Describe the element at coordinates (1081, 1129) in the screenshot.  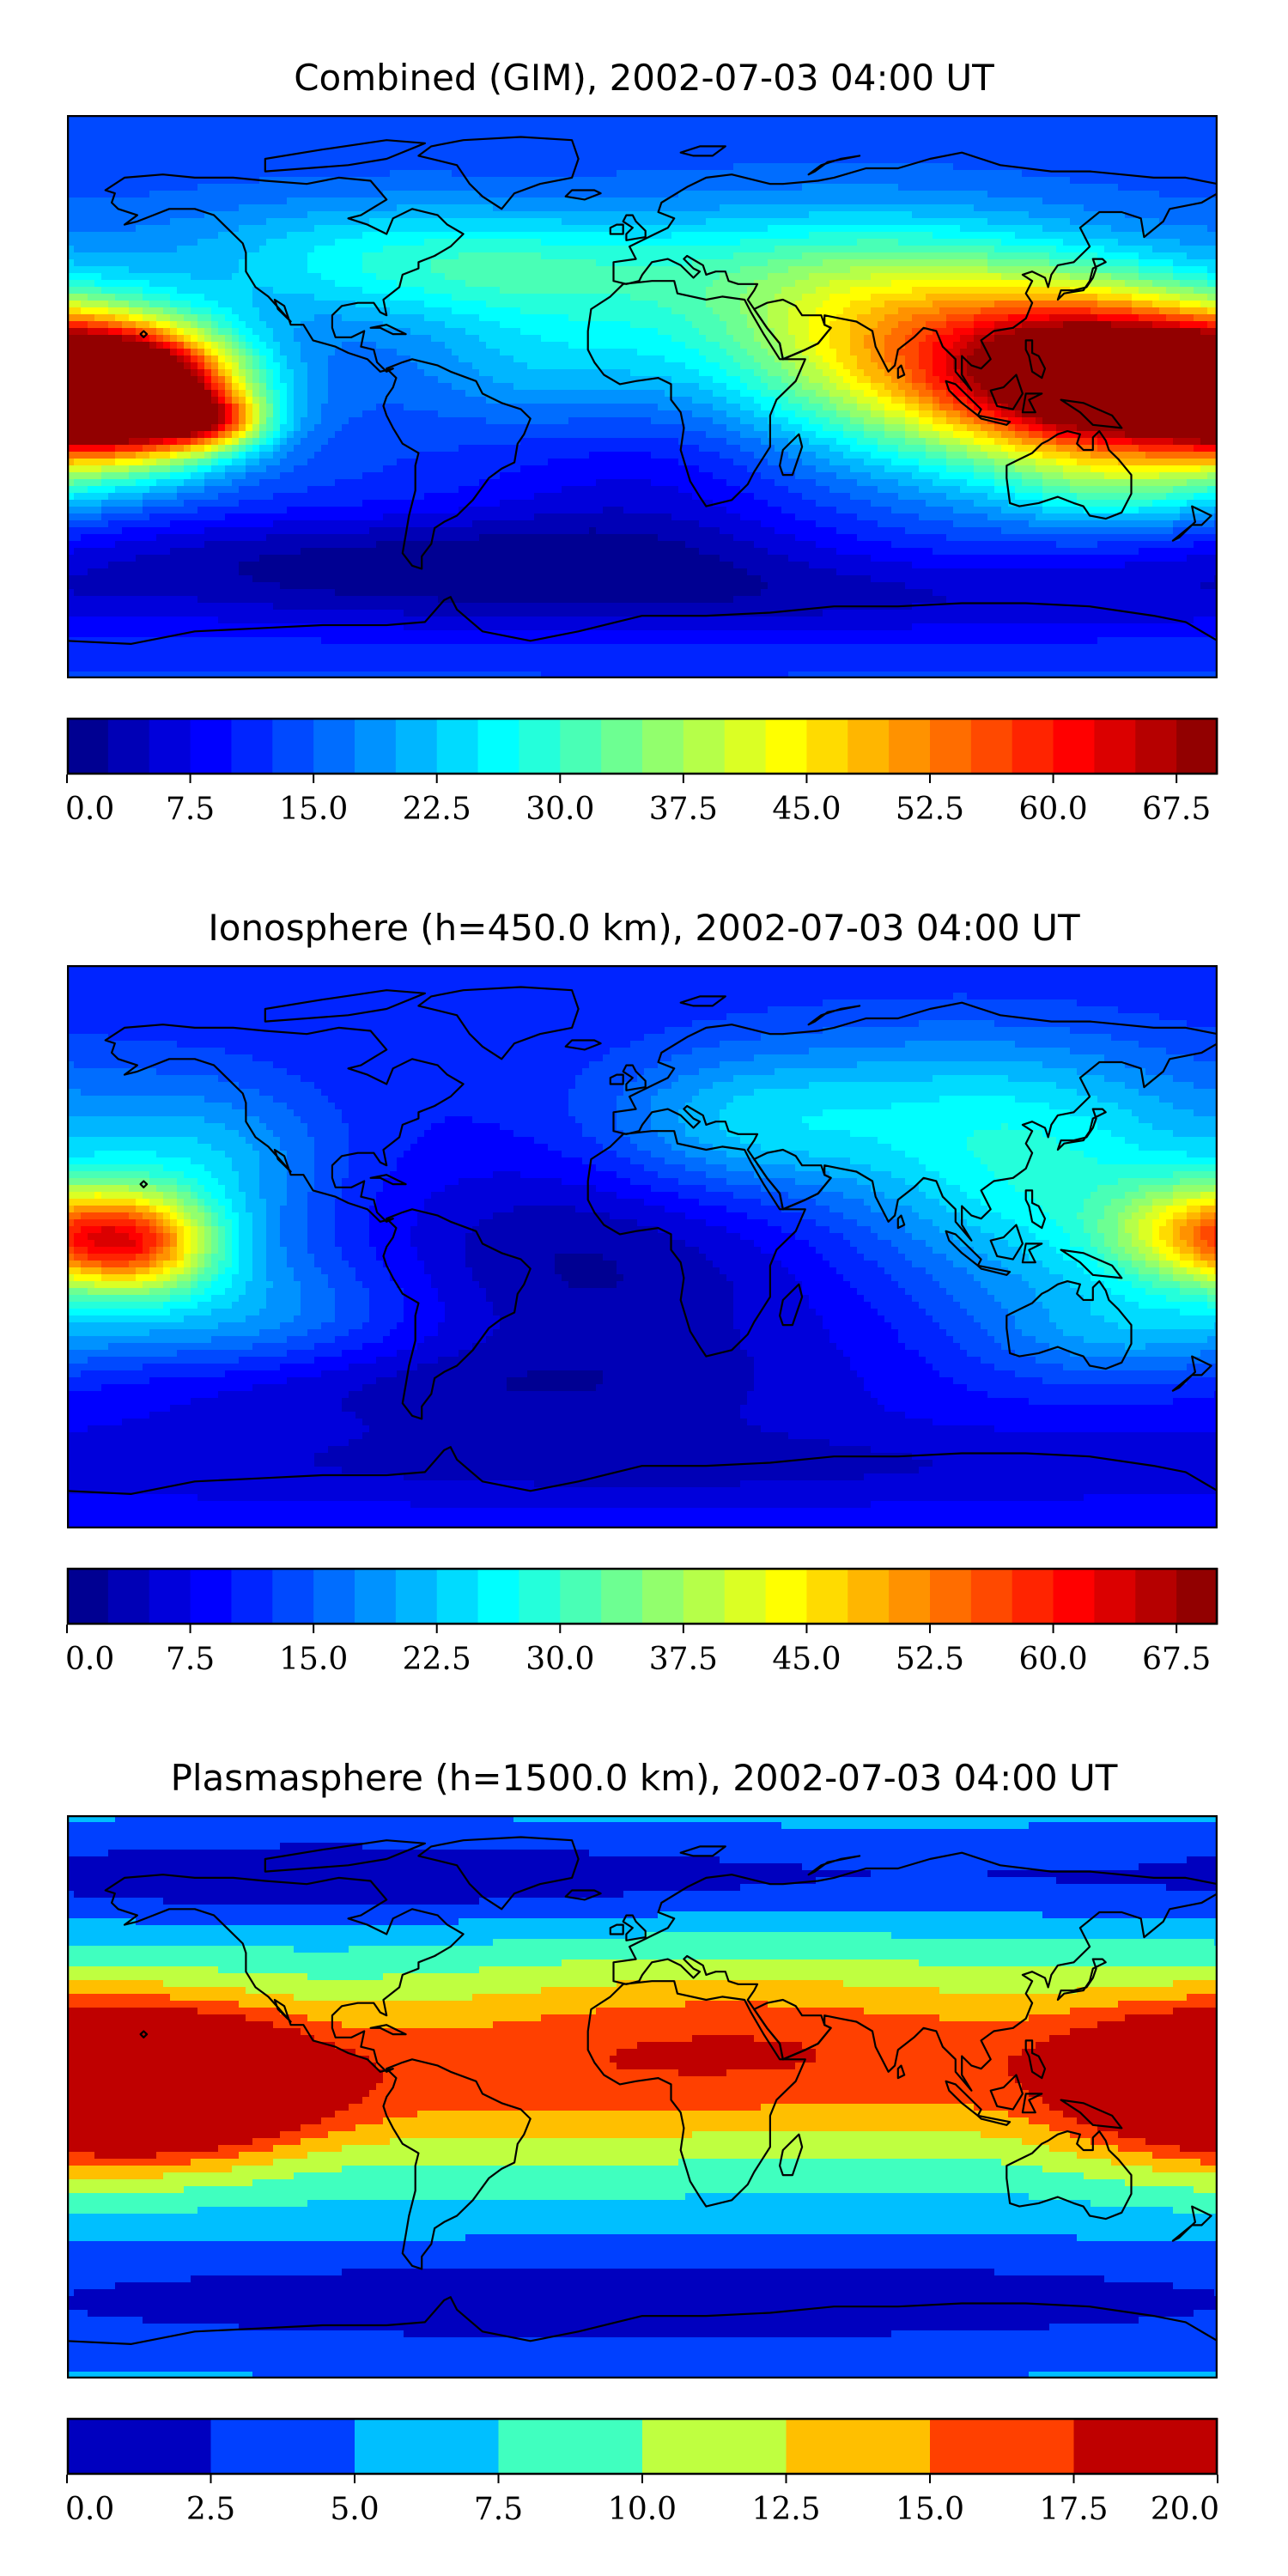
I see `coastline-japan` at that location.